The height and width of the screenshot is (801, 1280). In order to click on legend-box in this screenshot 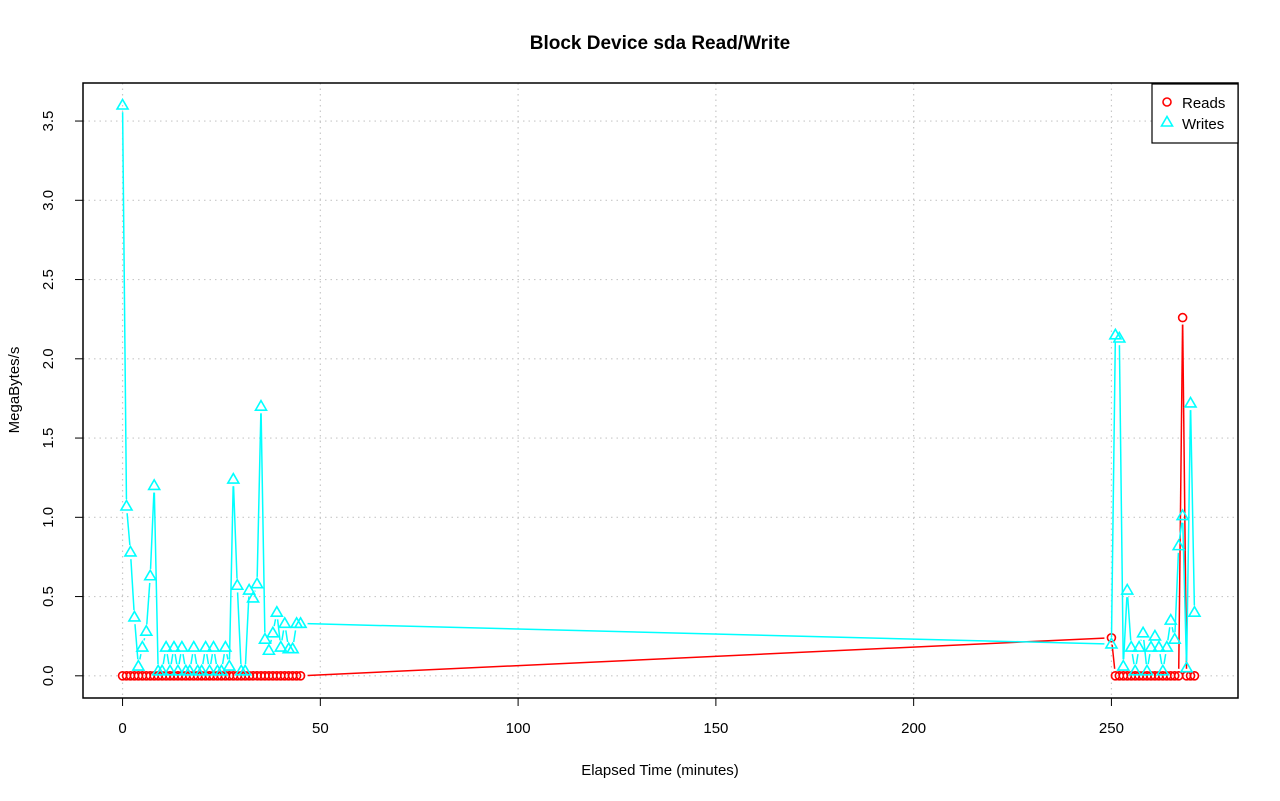, I will do `click(1195, 113)`.